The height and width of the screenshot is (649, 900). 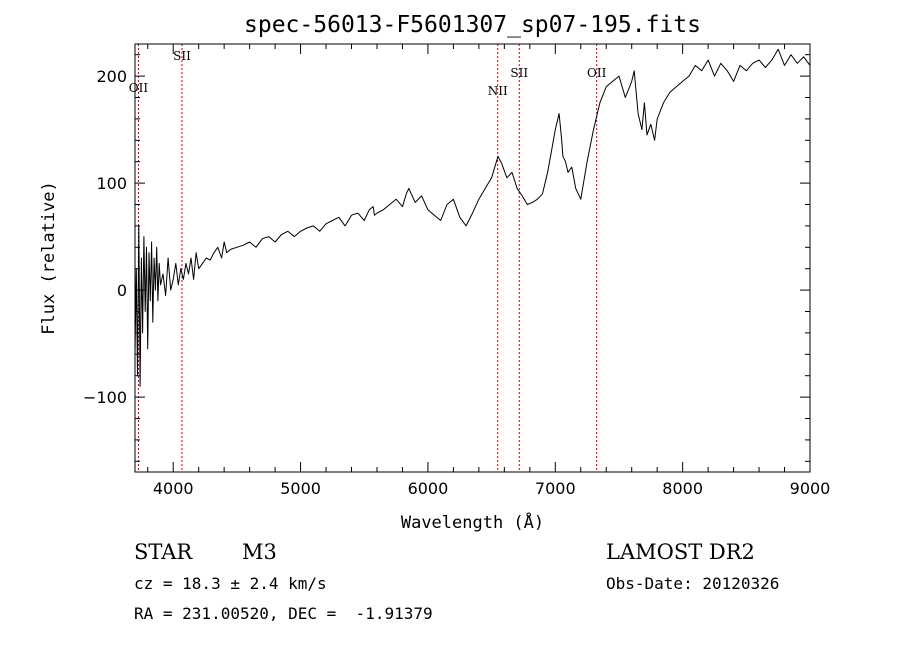 I want to click on x-tick-label: 9000, so click(x=810, y=488).